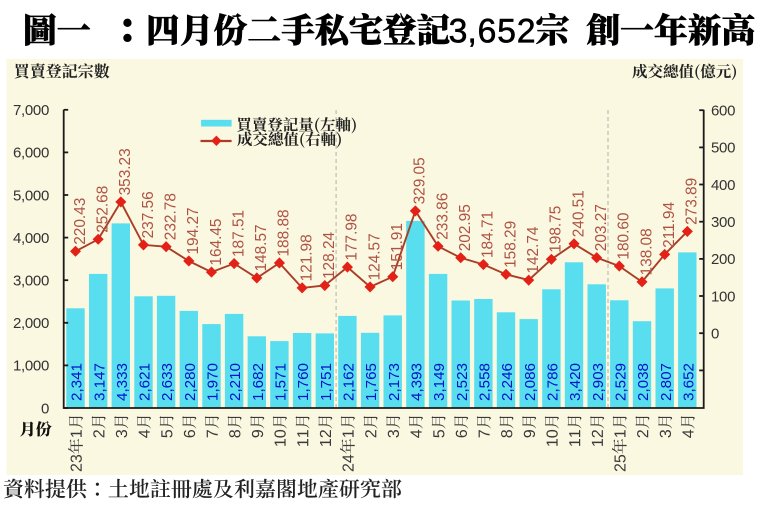 Image resolution: width=768 pixels, height=505 pixels. Describe the element at coordinates (601, 227) in the screenshot. I see `svg-text: 203.27` at that location.